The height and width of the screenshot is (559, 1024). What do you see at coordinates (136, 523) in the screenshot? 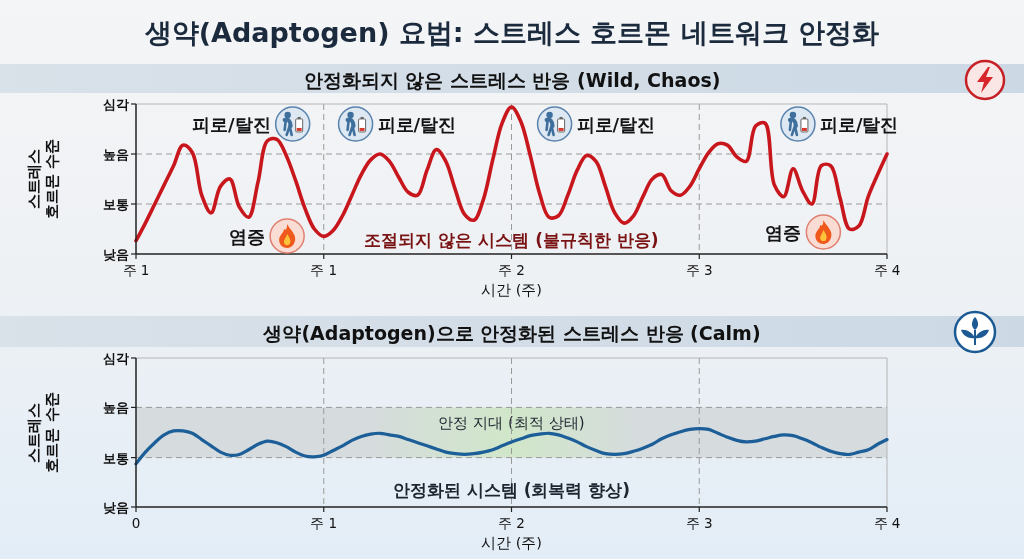
I see `x-tick-label: 0` at bounding box center [136, 523].